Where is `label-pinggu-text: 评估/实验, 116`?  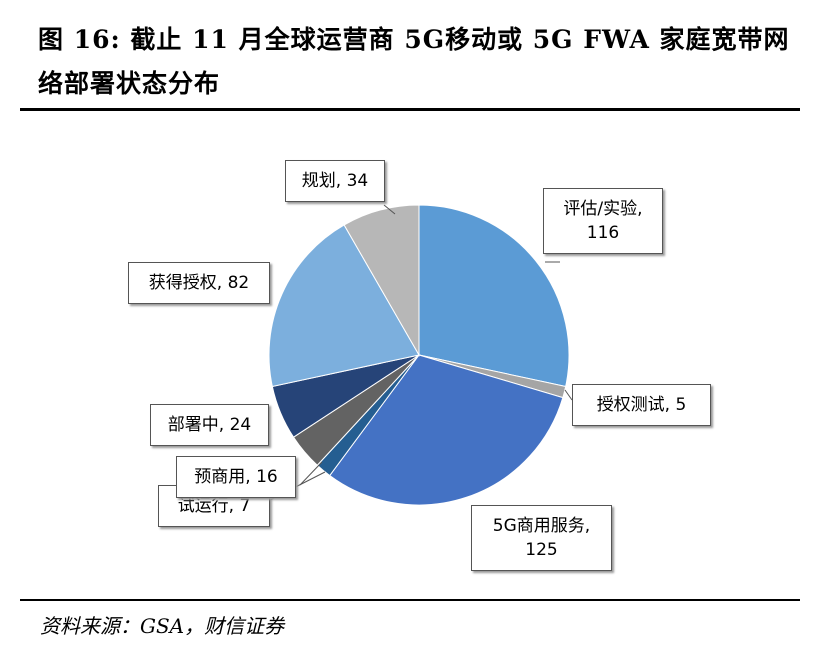
label-pinggu-text: 评估/实验, 116 is located at coordinates (603, 221).